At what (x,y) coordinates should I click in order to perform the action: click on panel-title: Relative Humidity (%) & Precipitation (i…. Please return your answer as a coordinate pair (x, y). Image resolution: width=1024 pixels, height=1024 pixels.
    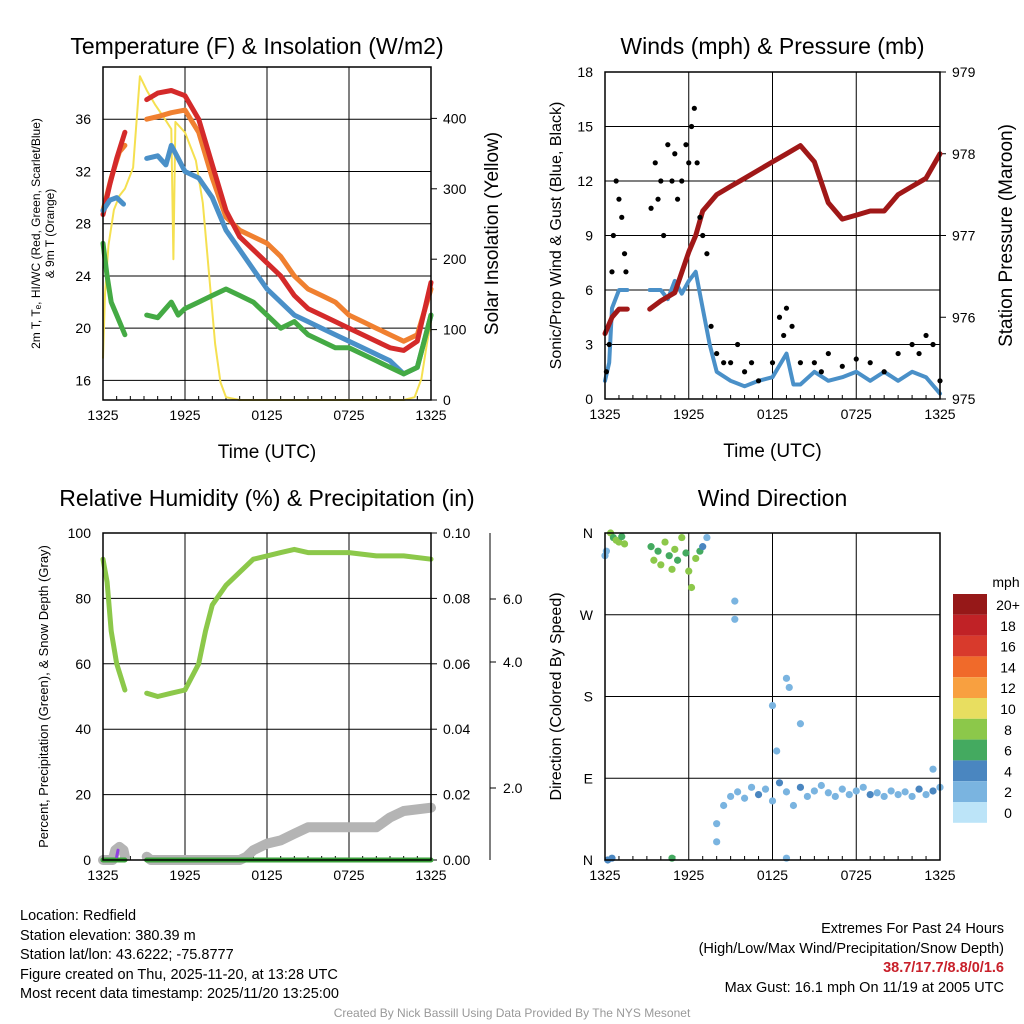
    Looking at the image, I should click on (266, 498).